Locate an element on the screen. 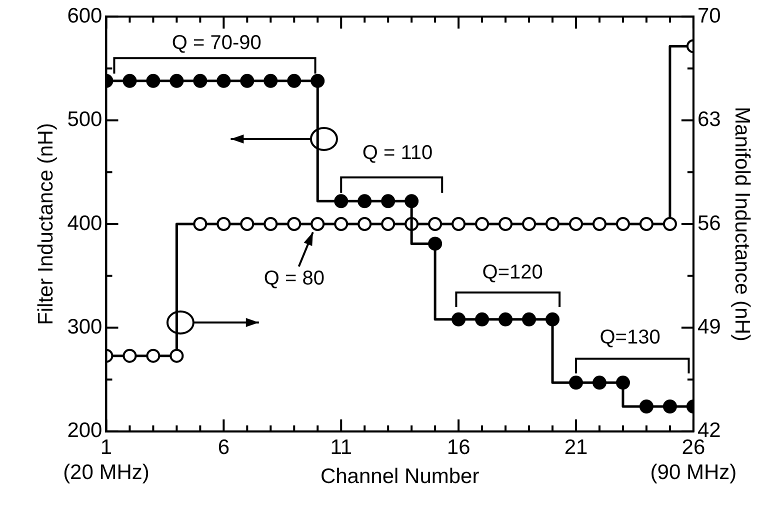  x-tick-label: 6 is located at coordinates (224, 447).